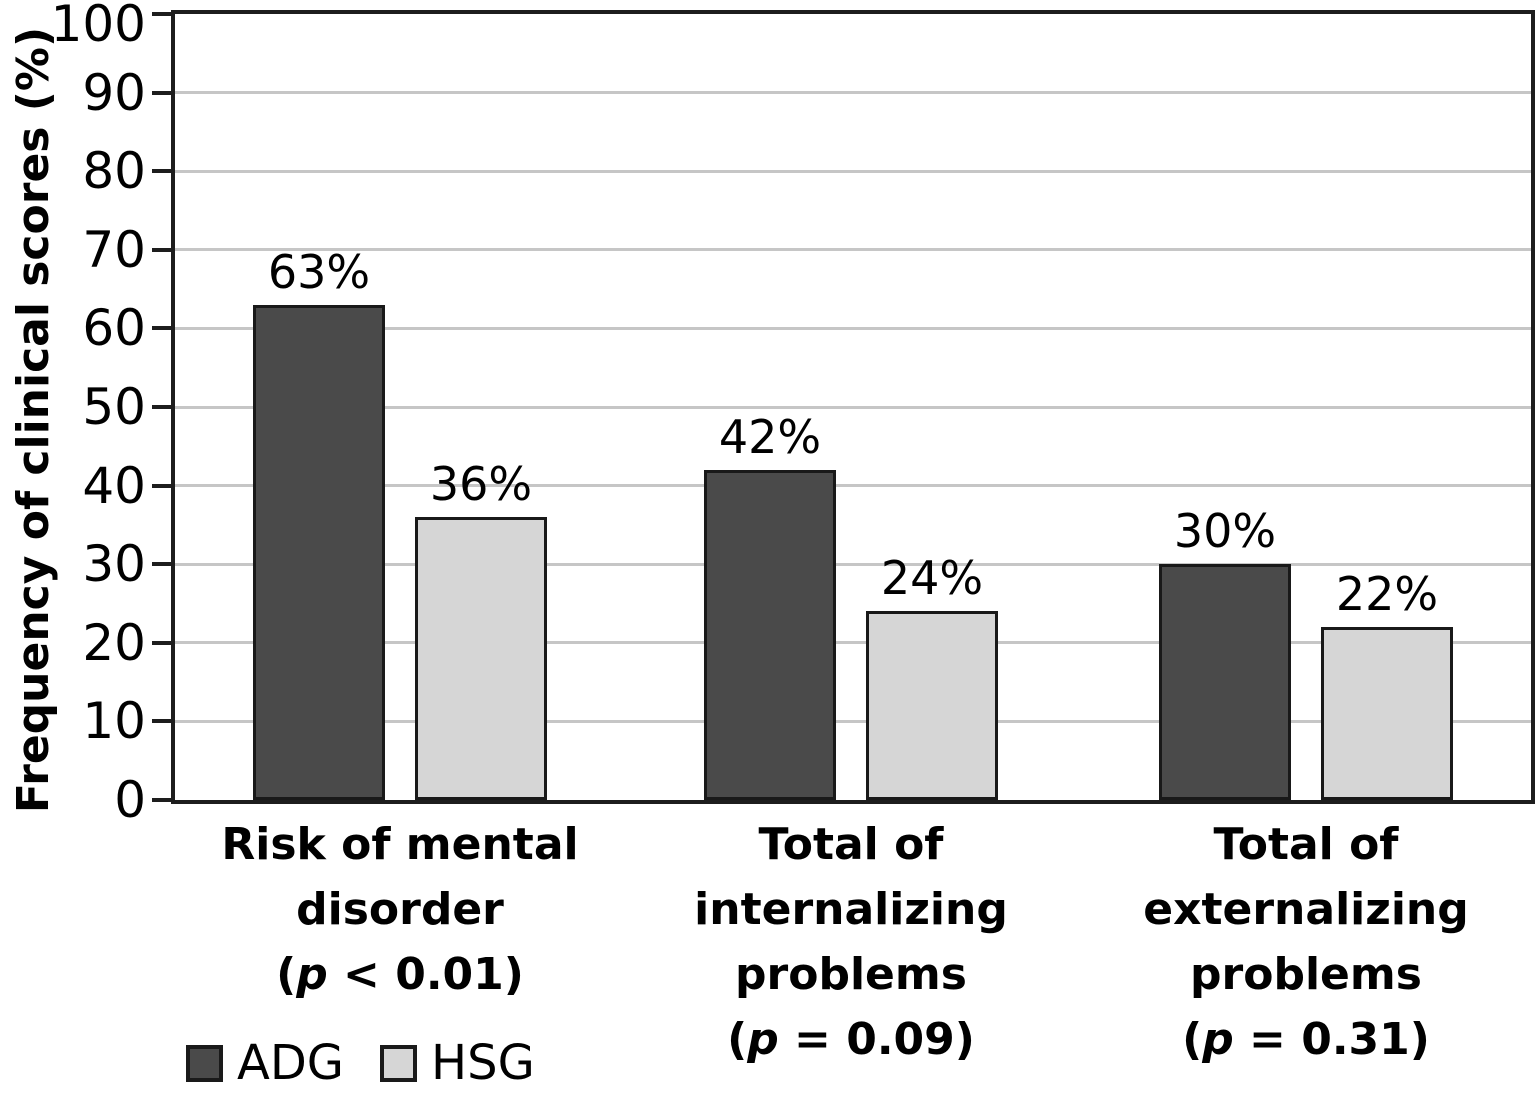 Image resolution: width=1536 pixels, height=1094 pixels. What do you see at coordinates (851, 909) in the screenshot?
I see `x-category-line: internalizing` at bounding box center [851, 909].